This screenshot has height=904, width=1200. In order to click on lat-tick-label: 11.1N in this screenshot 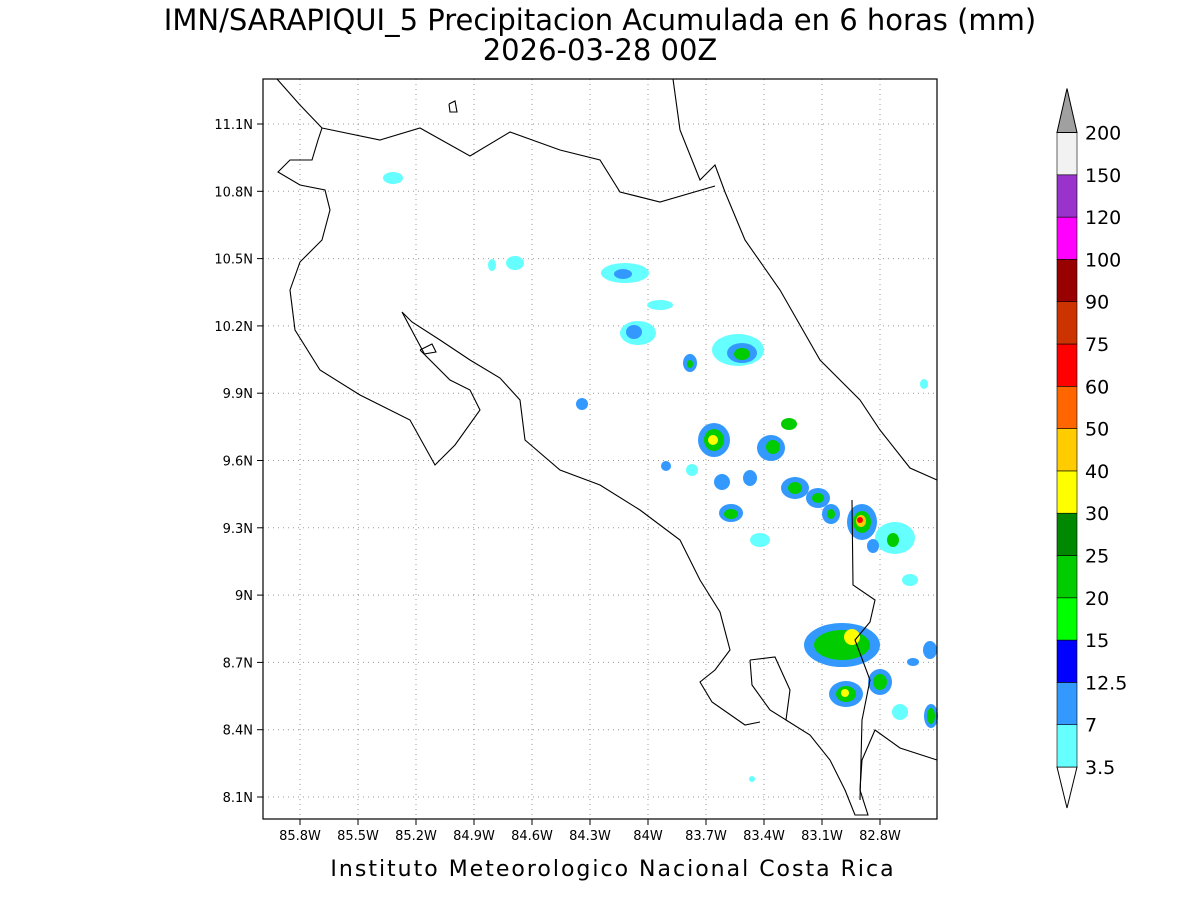, I will do `click(233, 125)`.